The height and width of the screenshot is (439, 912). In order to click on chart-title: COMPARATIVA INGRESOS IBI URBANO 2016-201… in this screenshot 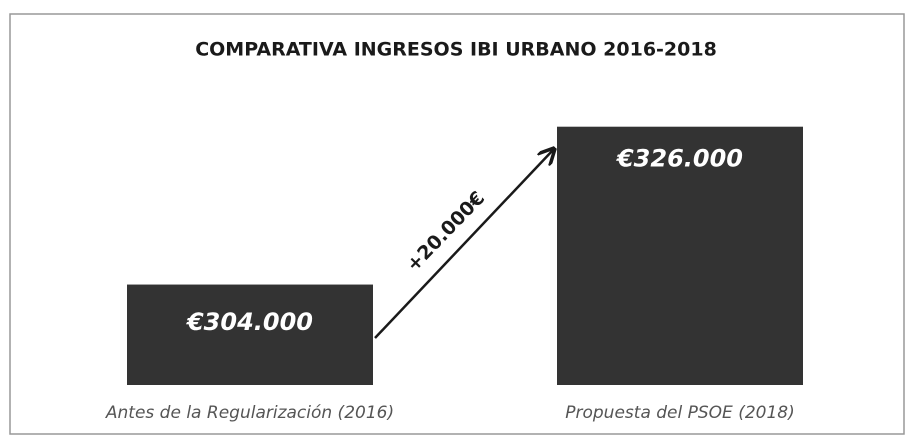, I will do `click(456, 50)`.